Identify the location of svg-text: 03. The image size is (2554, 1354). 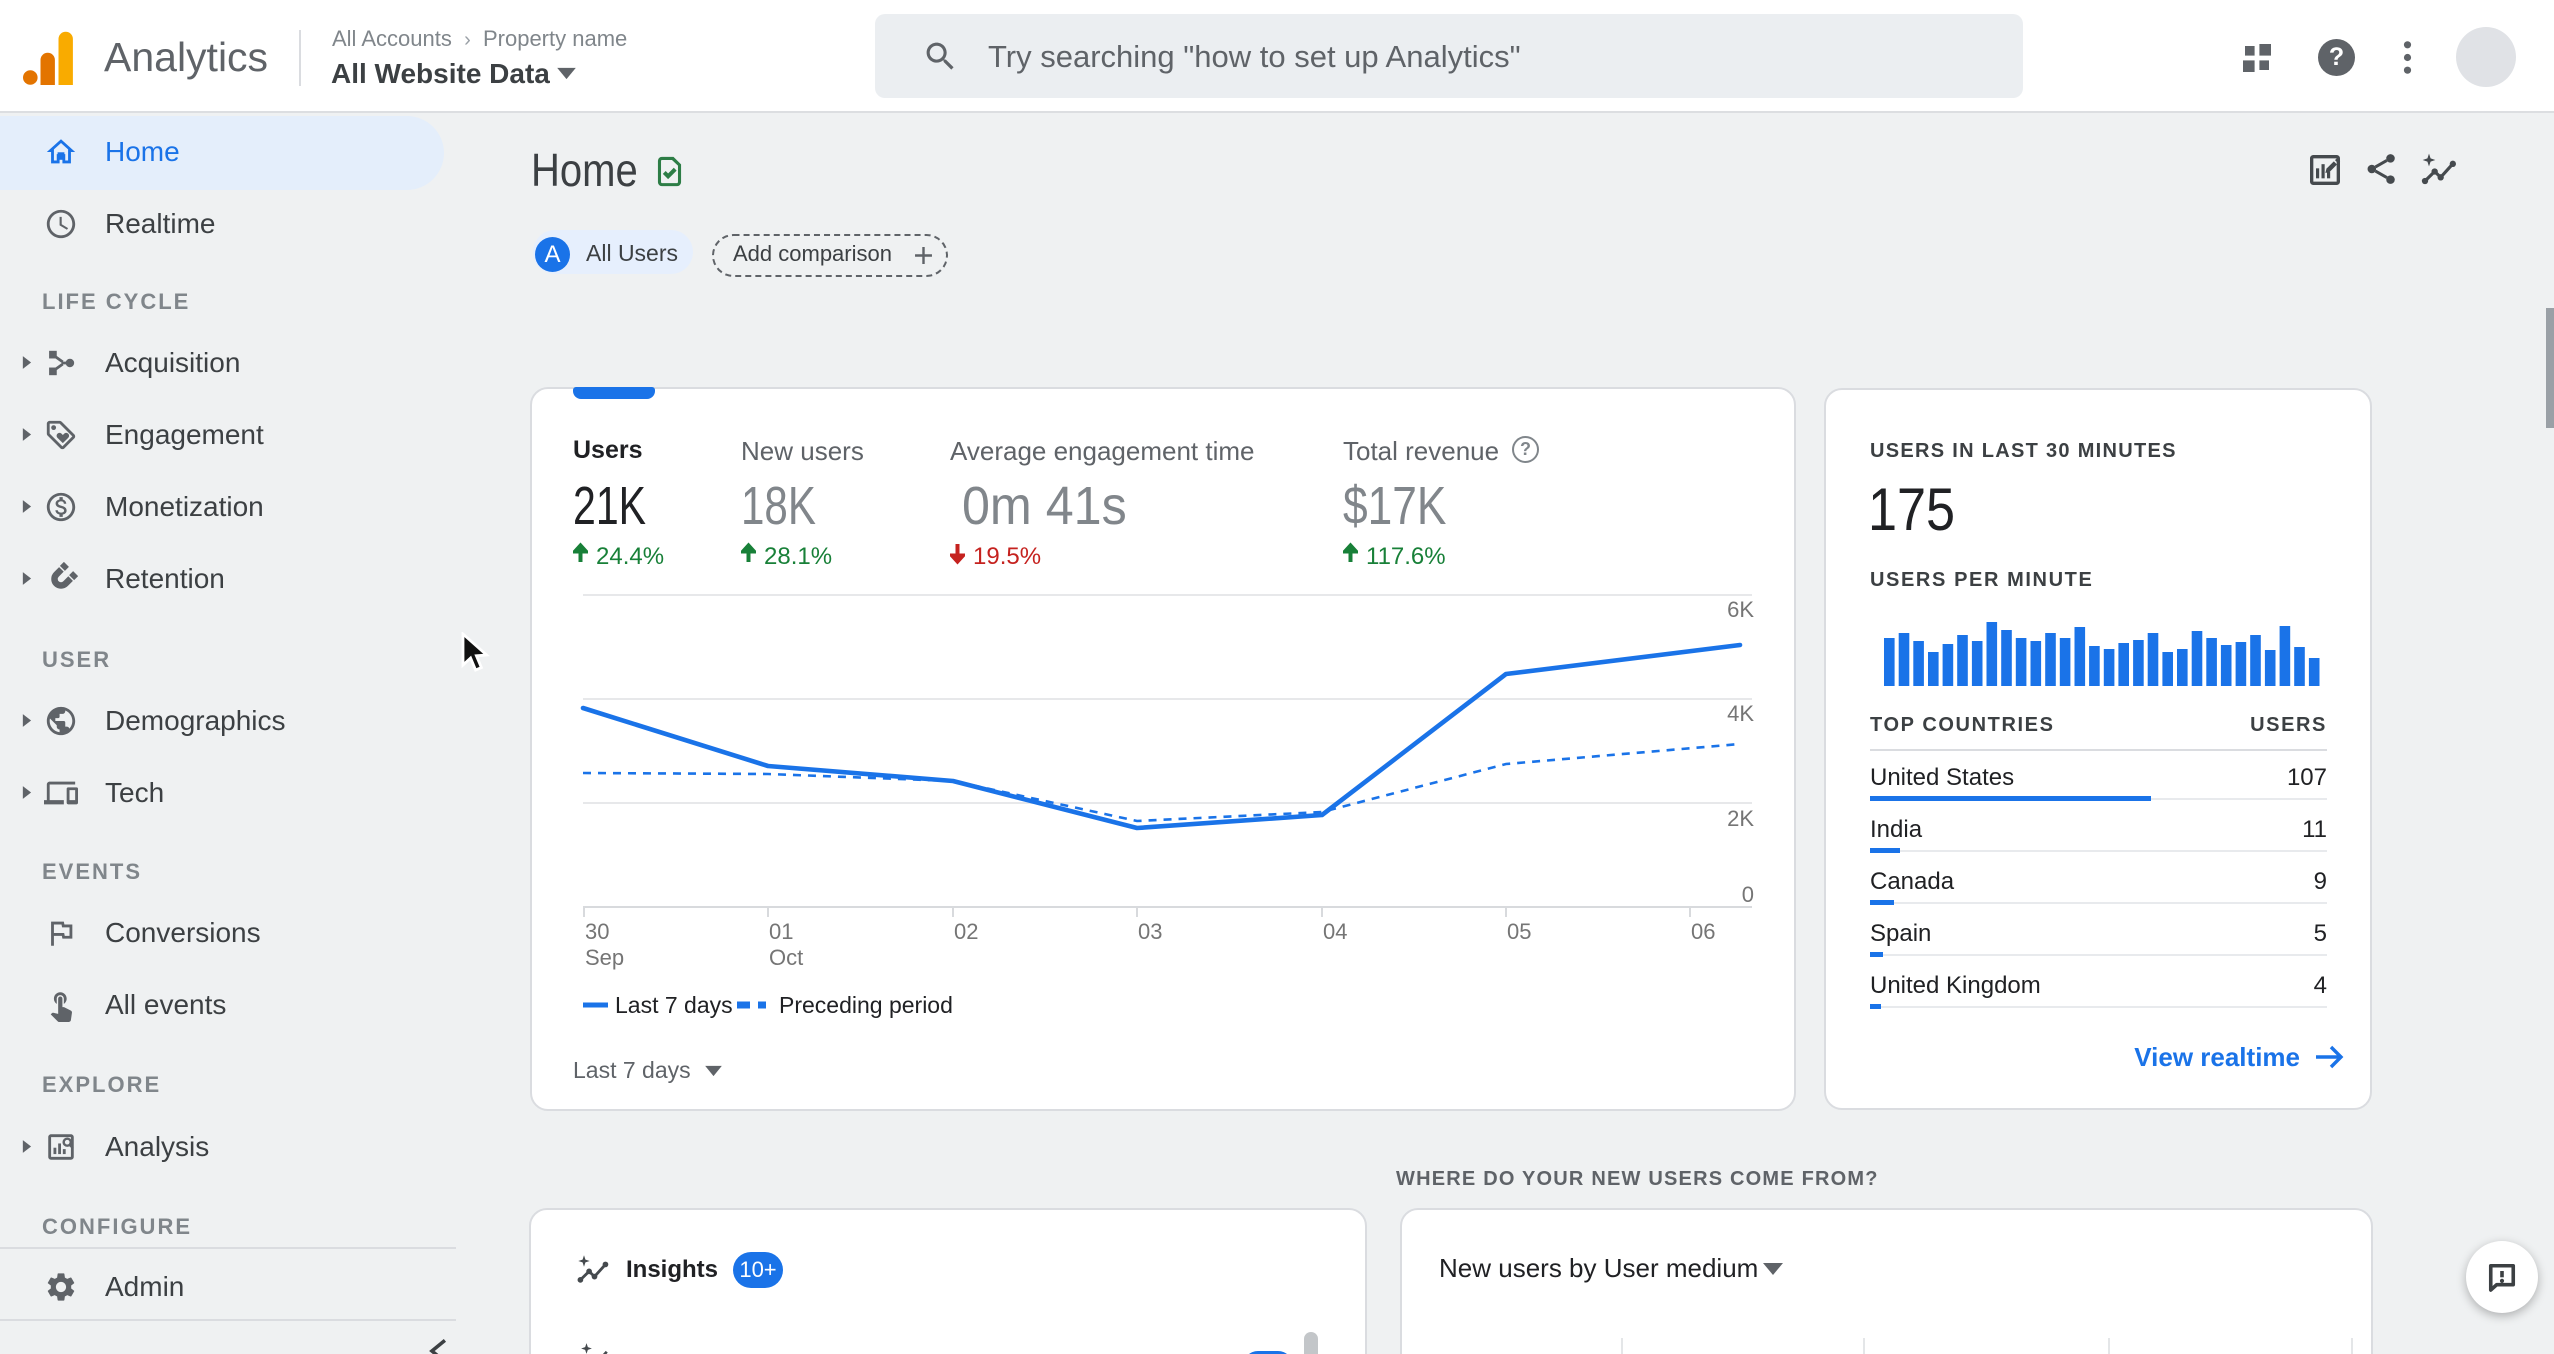
(1150, 931).